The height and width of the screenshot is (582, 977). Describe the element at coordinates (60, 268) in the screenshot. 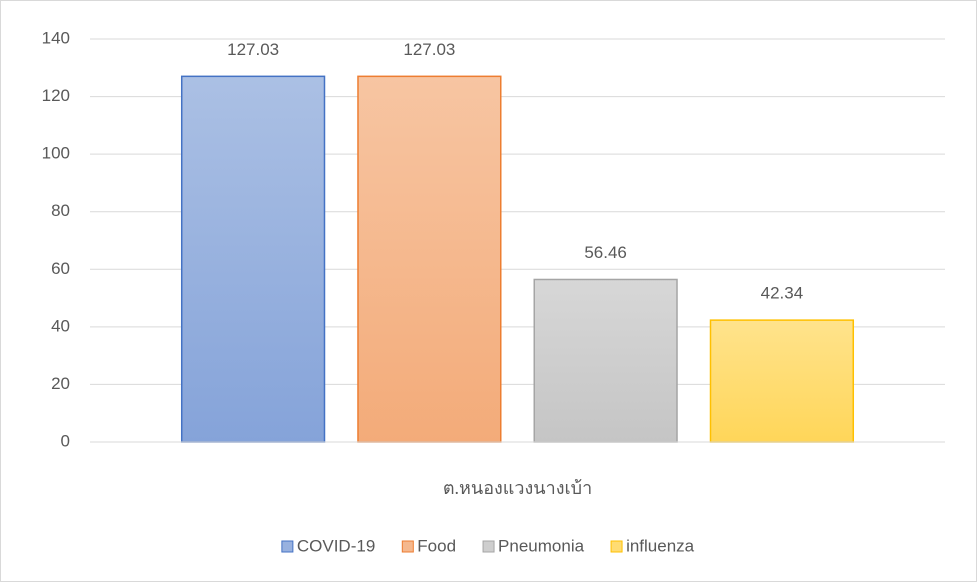

I see `y-tick-label: 60` at that location.